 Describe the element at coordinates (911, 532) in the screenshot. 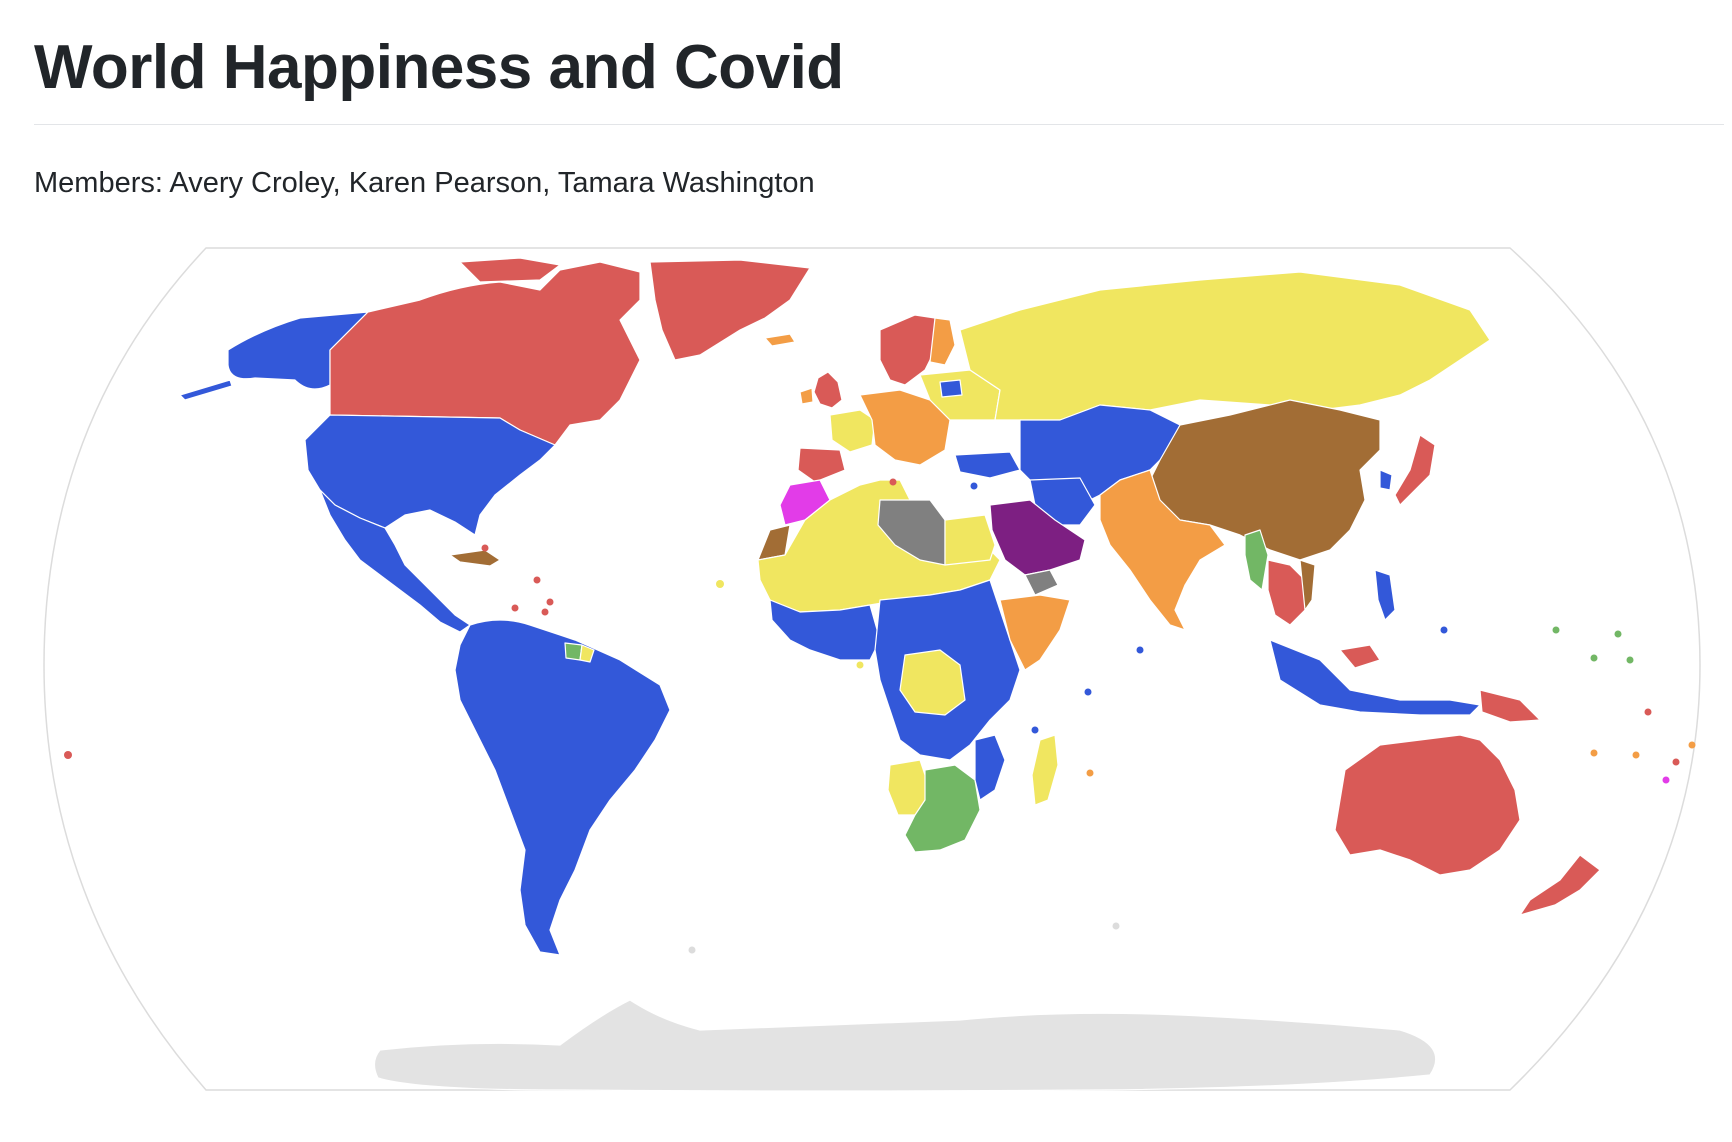

I see `region-libya` at that location.